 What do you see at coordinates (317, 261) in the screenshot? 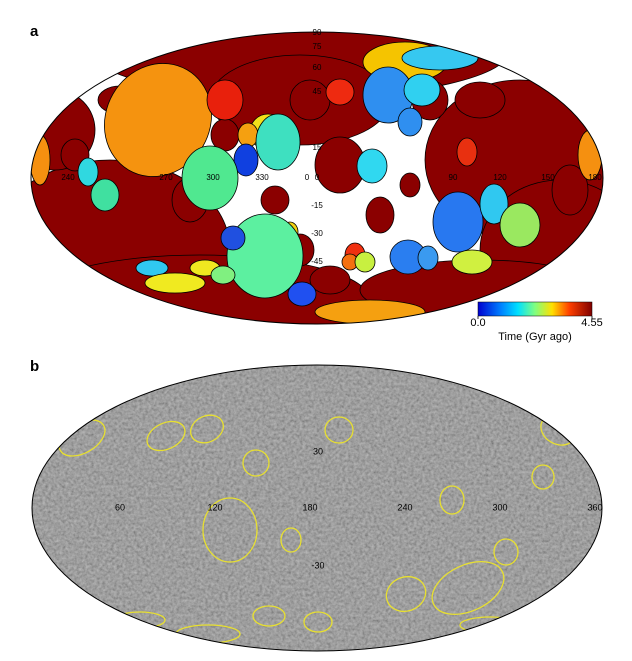
I see `lat-label: -45` at bounding box center [317, 261].